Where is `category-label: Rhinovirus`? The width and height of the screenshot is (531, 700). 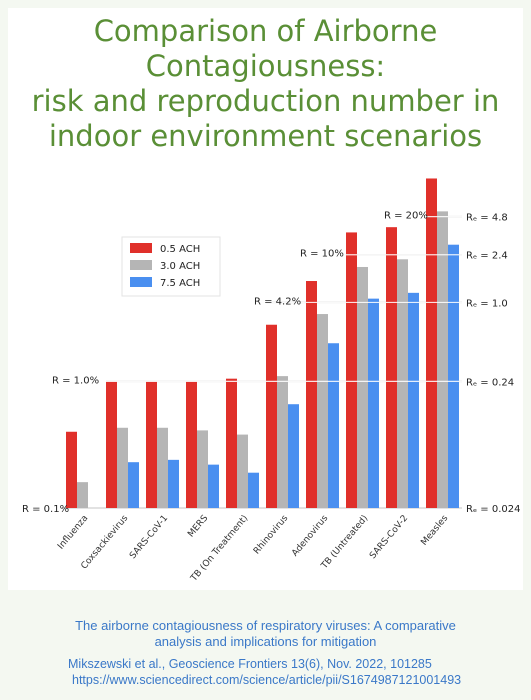
category-label: Rhinovirus is located at coordinates (271, 534).